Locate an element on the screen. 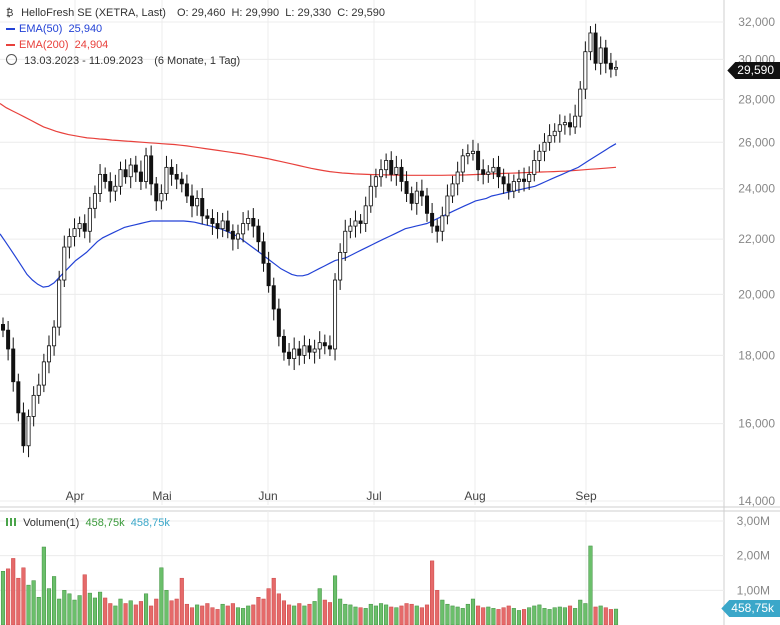 The width and height of the screenshot is (780, 625). open-value: O: 29,460 is located at coordinates (201, 13).